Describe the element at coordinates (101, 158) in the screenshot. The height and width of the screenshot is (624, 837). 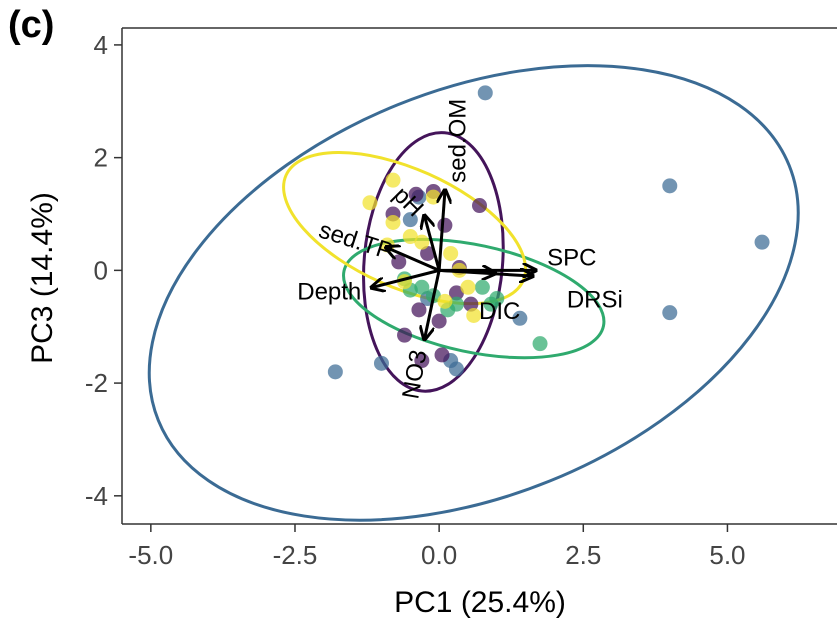
I see `y-tick-label: 2` at that location.